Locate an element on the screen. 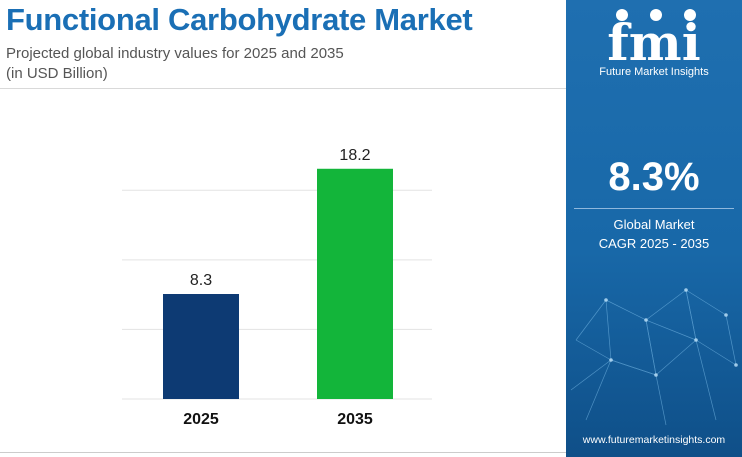  cagr-label-line-2: CAGR 2025 - 2035 is located at coordinates (654, 243).